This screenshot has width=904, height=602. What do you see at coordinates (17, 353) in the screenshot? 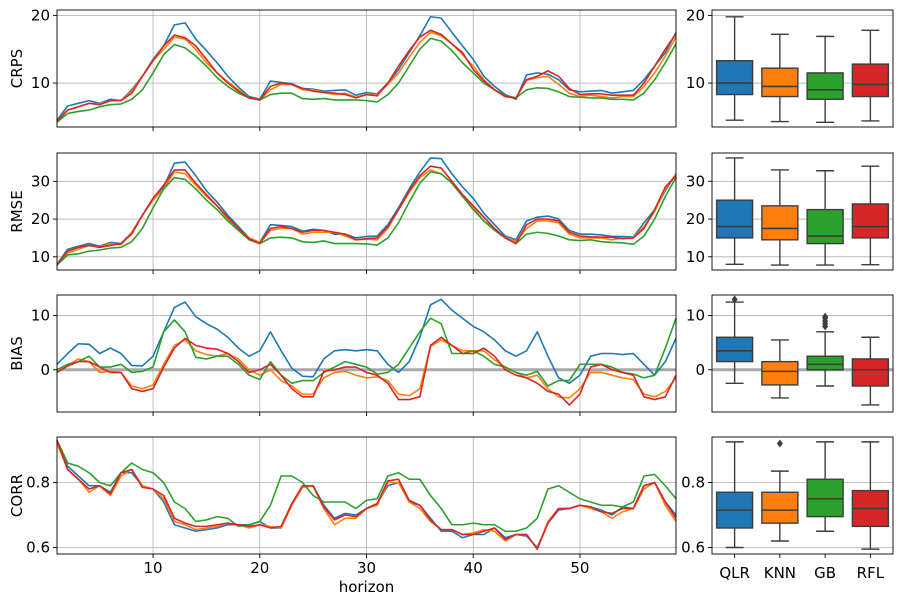
I see `y-axis-label: BIAS` at bounding box center [17, 353].